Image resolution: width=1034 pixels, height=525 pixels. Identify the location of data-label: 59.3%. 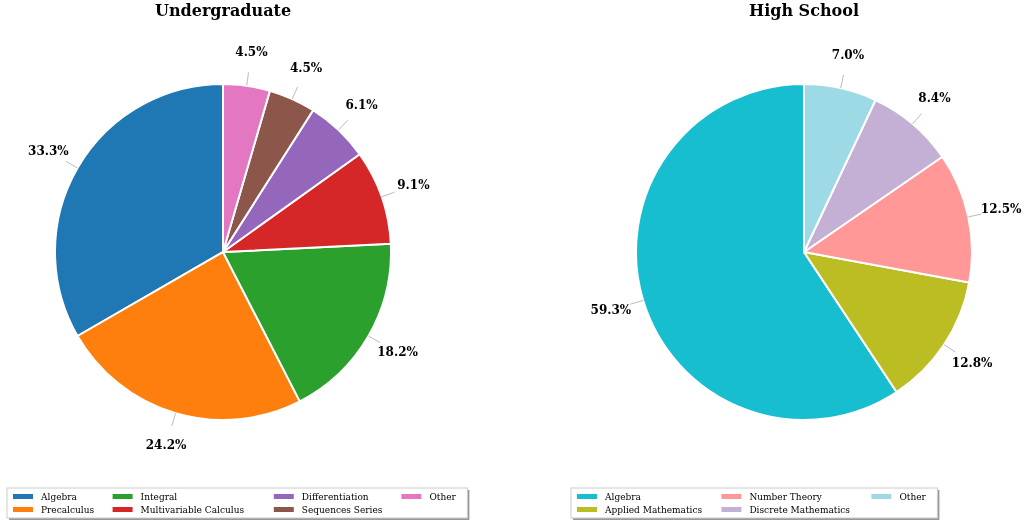
(611, 309).